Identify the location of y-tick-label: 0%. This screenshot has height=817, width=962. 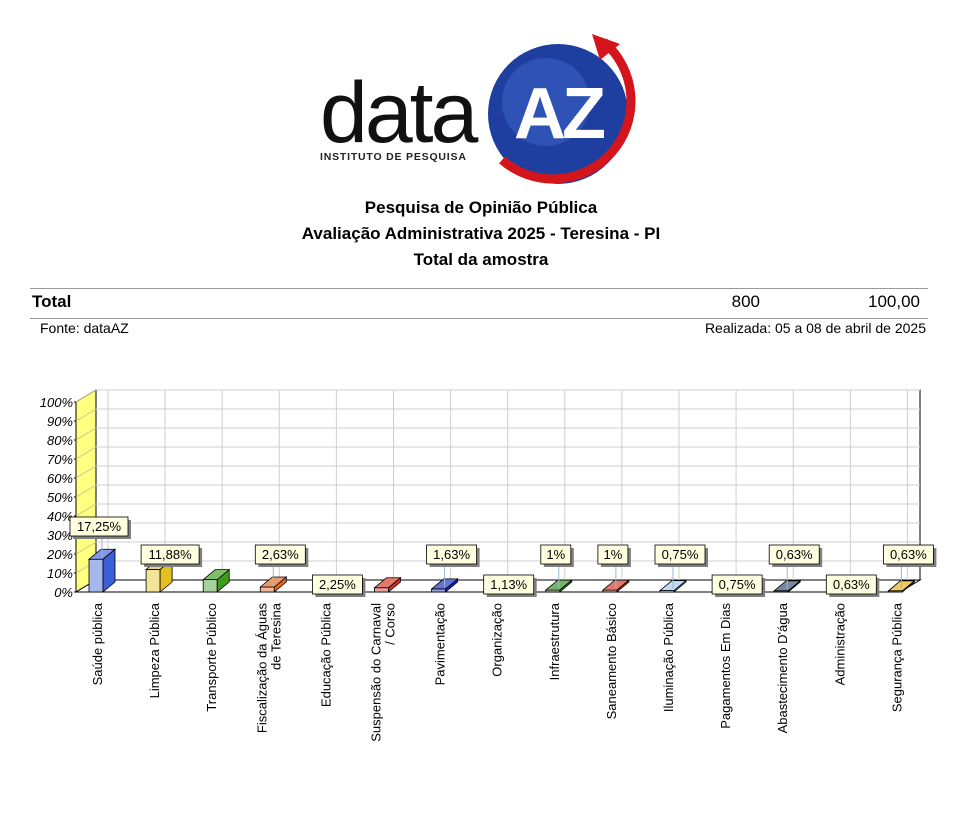
(63, 592).